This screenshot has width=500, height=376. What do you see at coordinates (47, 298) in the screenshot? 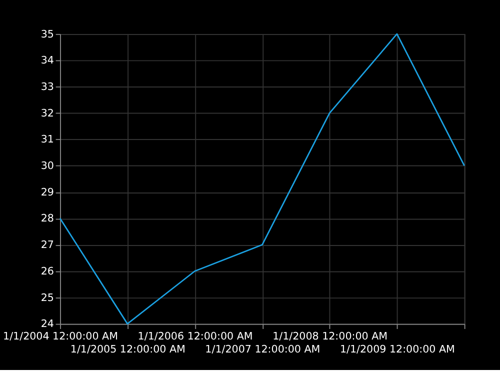
I see `y-tick-label: 25` at bounding box center [47, 298].